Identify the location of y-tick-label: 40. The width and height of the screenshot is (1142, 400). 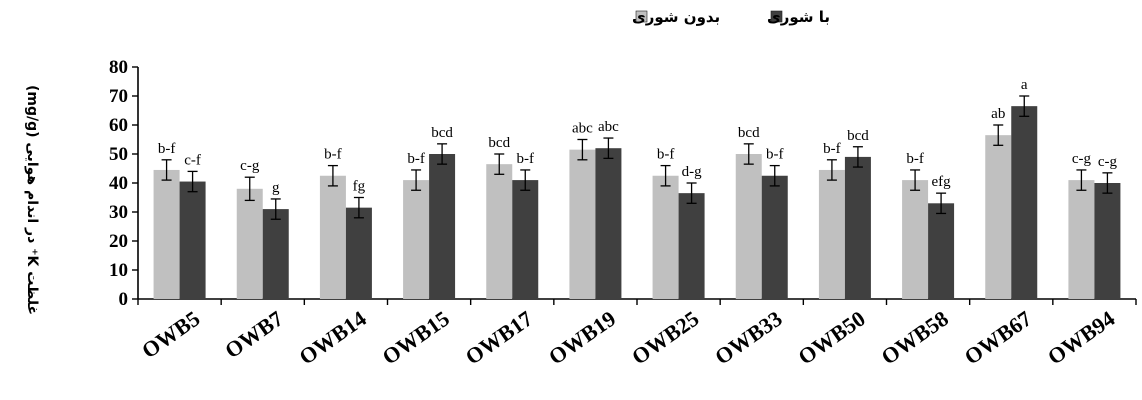
(118, 183).